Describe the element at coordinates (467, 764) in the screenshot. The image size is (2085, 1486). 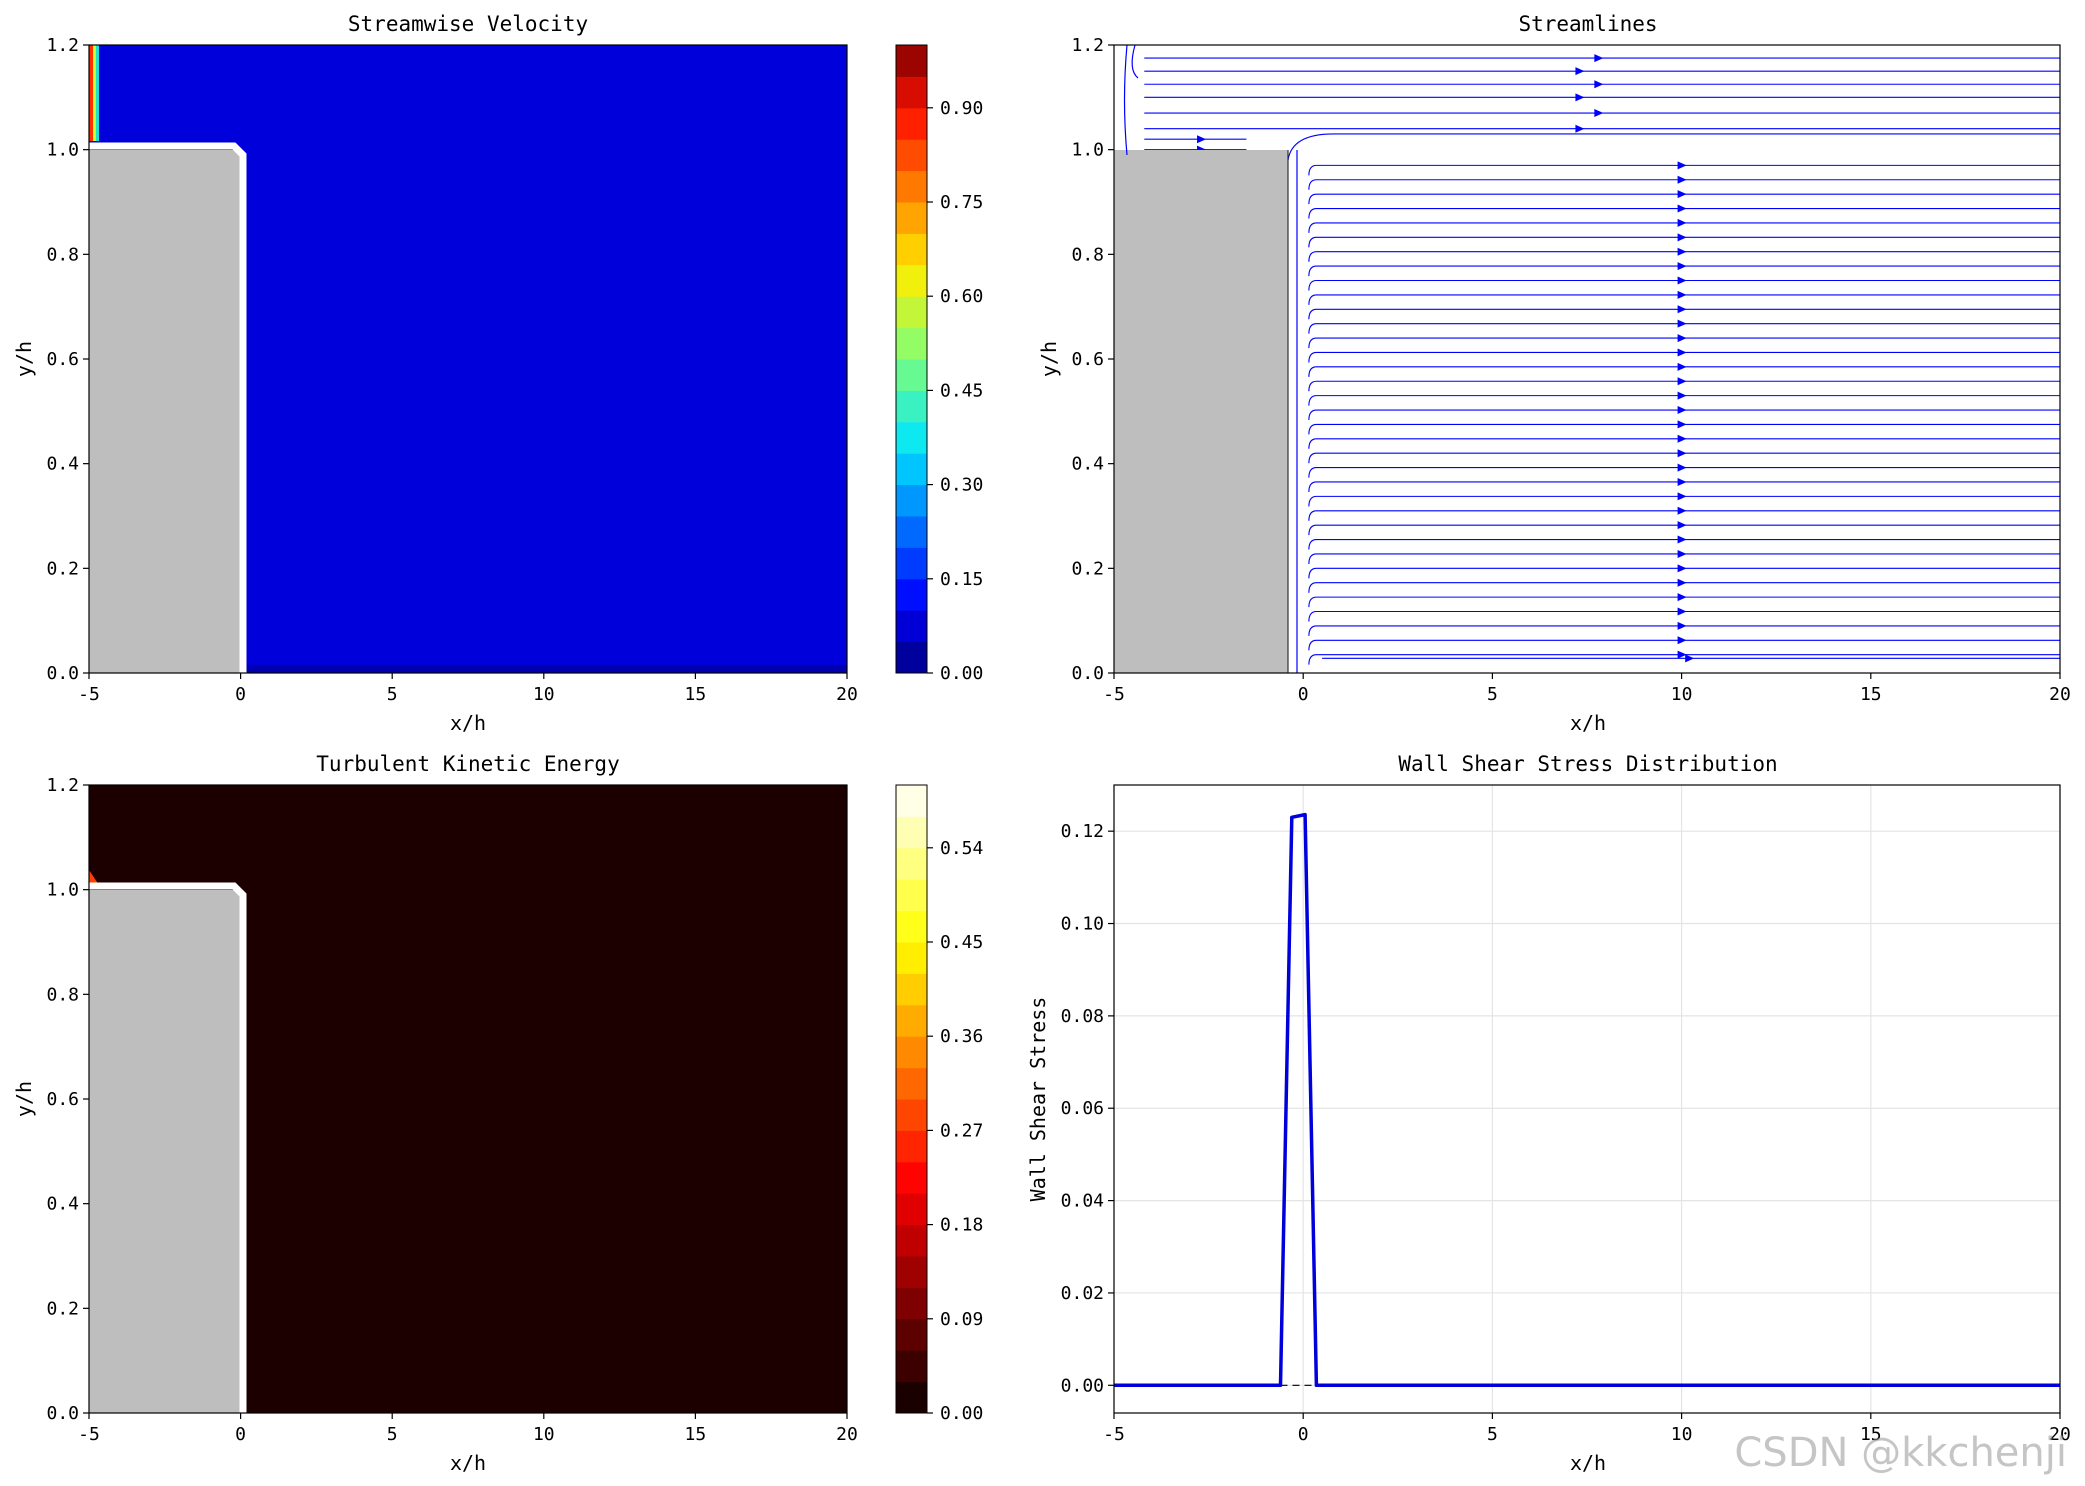
I see `chart-title: Turbulent Kinetic Energy` at that location.